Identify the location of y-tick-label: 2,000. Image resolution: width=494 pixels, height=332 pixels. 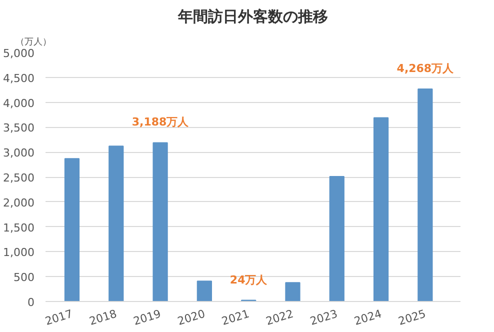
(19, 203).